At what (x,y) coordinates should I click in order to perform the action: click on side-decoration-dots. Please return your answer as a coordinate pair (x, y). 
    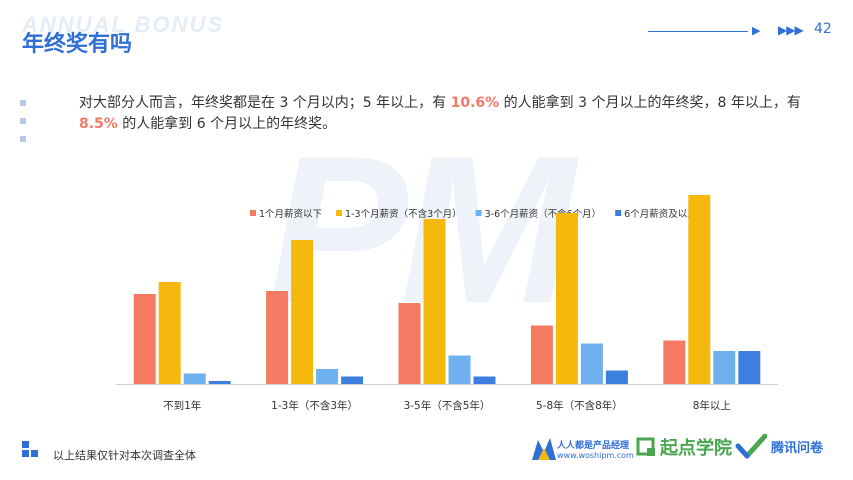
    Looking at the image, I should click on (24, 127).